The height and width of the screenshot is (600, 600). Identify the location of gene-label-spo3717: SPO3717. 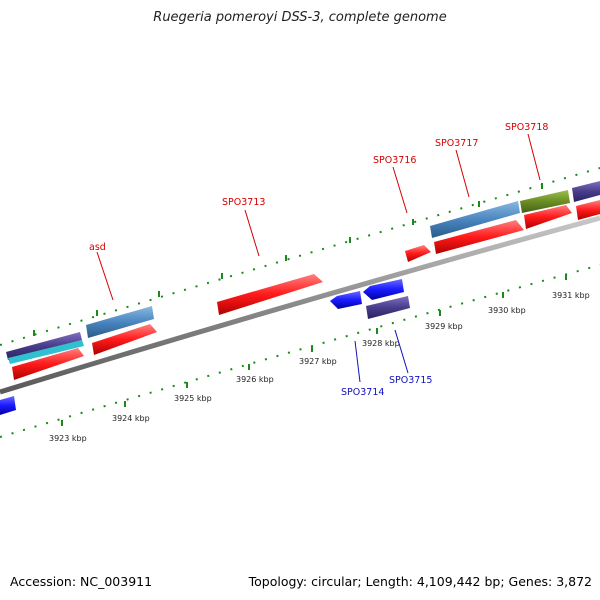
(456, 143).